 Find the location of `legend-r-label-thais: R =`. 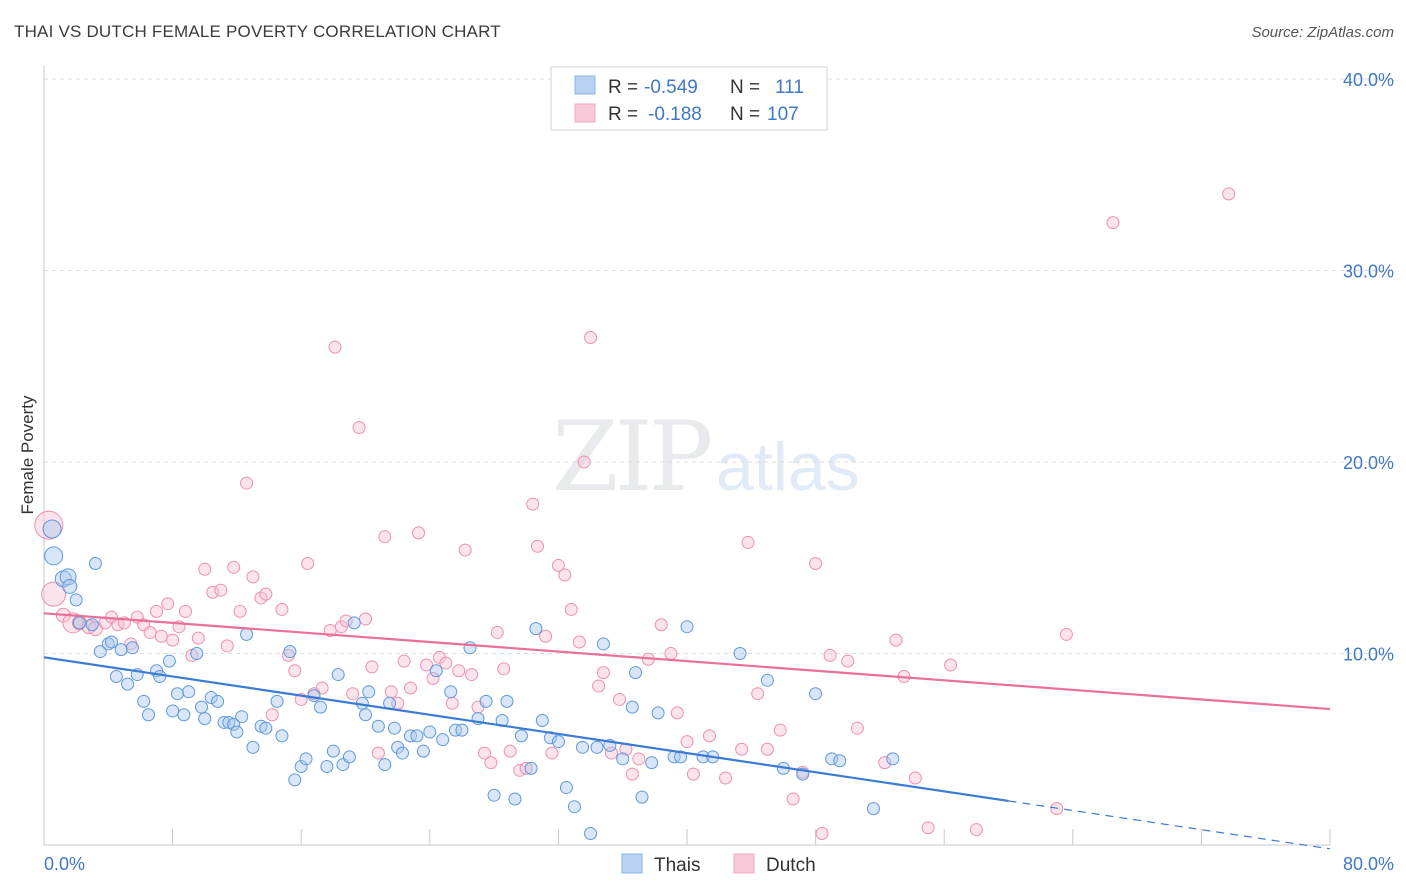

legend-r-label-thais: R = is located at coordinates (623, 87).